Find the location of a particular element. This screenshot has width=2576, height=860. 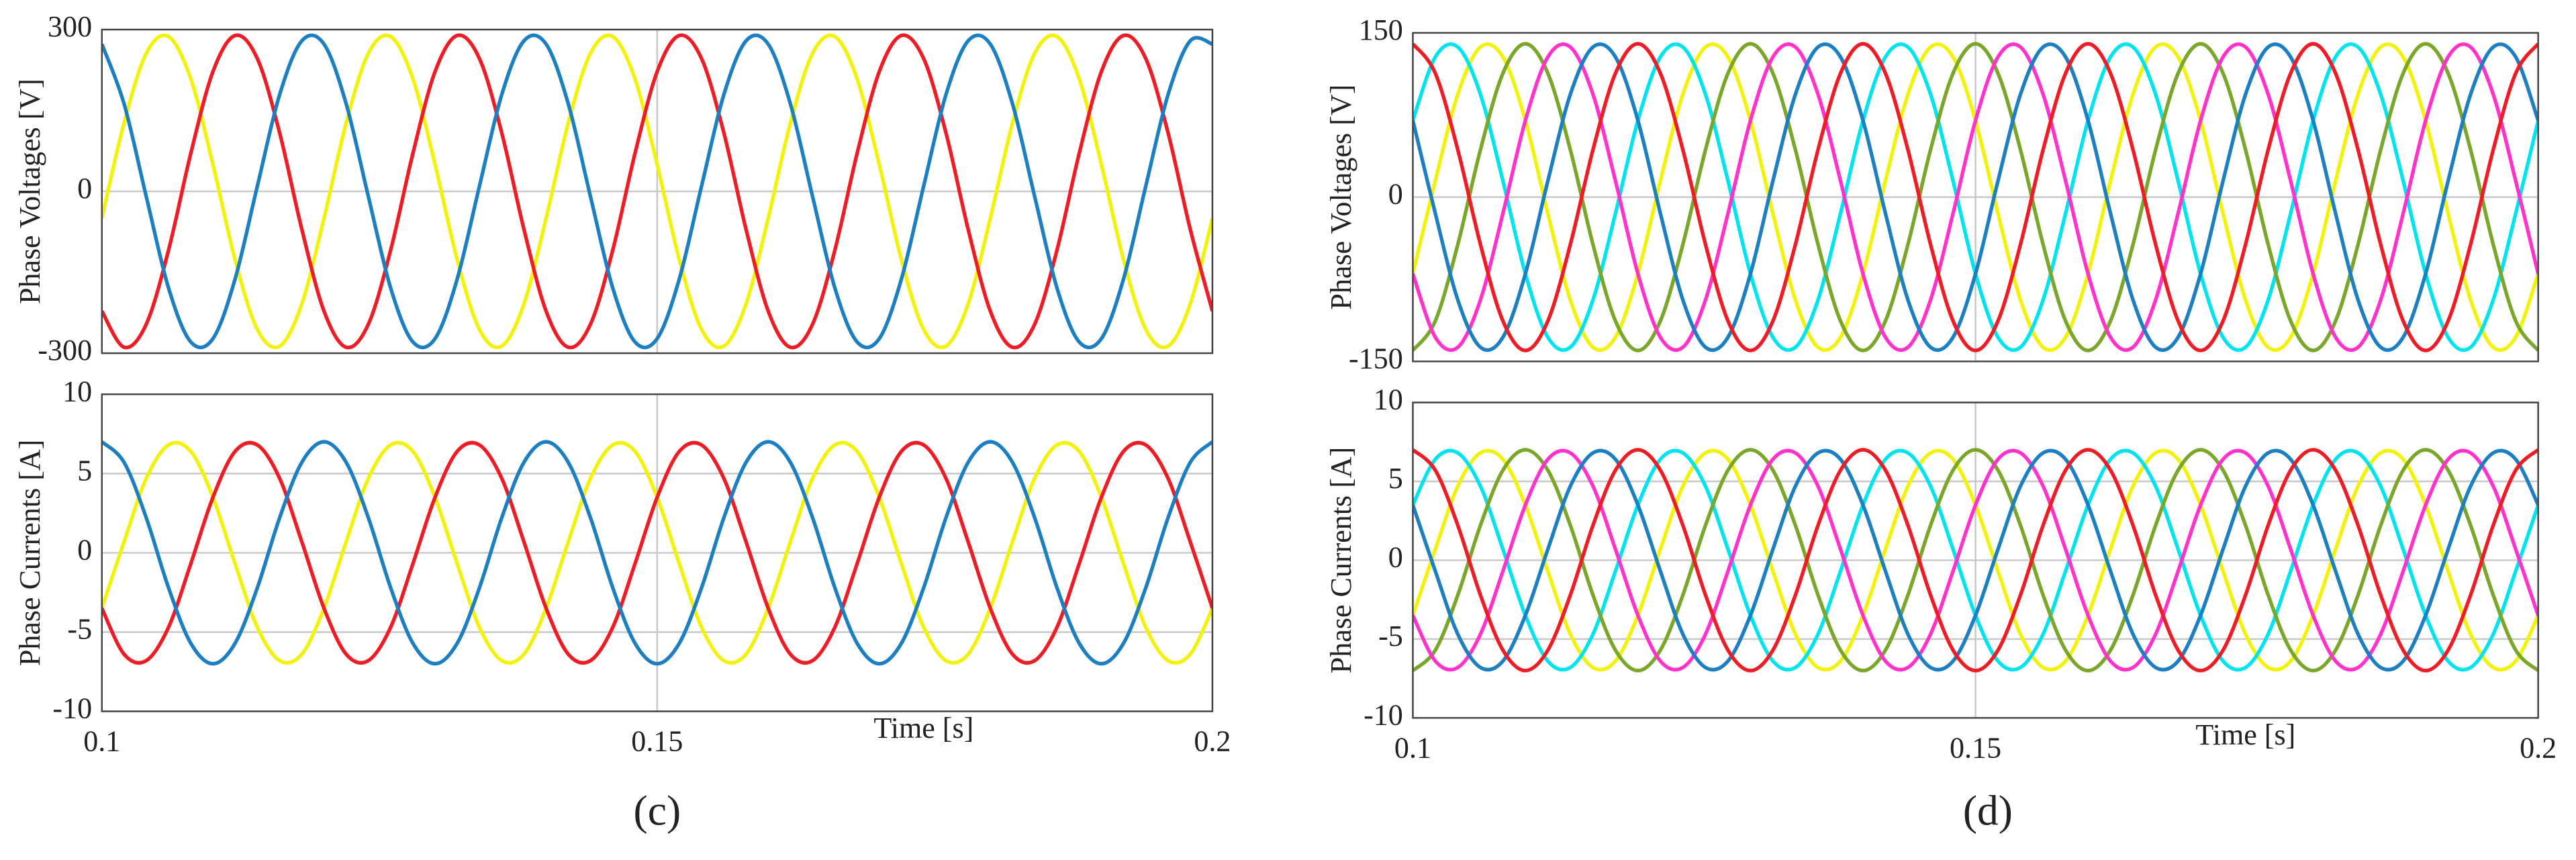

y-tick-label: -300 is located at coordinates (65, 350).